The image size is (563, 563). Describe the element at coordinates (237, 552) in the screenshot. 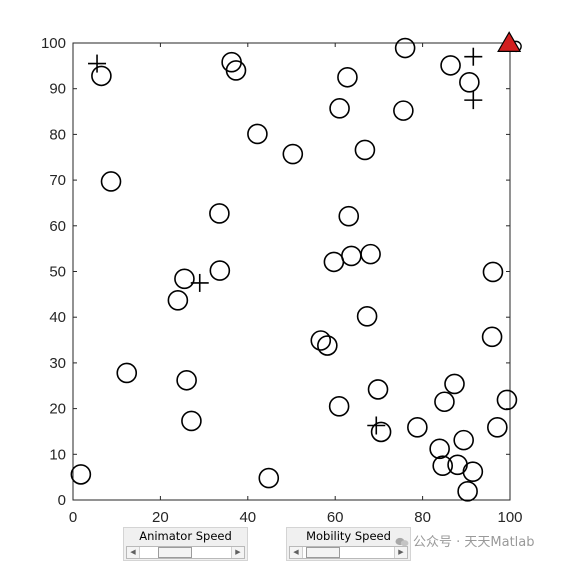

I see `animator-speed-increase-button: ▶` at that location.